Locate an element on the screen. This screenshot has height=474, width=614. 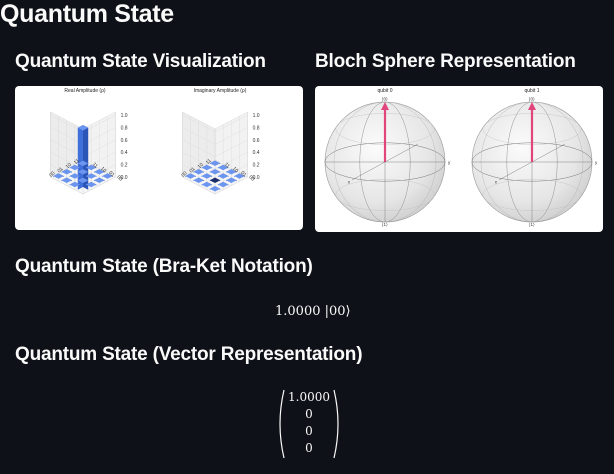
imag-z-tick: 0.2 is located at coordinates (256, 166).